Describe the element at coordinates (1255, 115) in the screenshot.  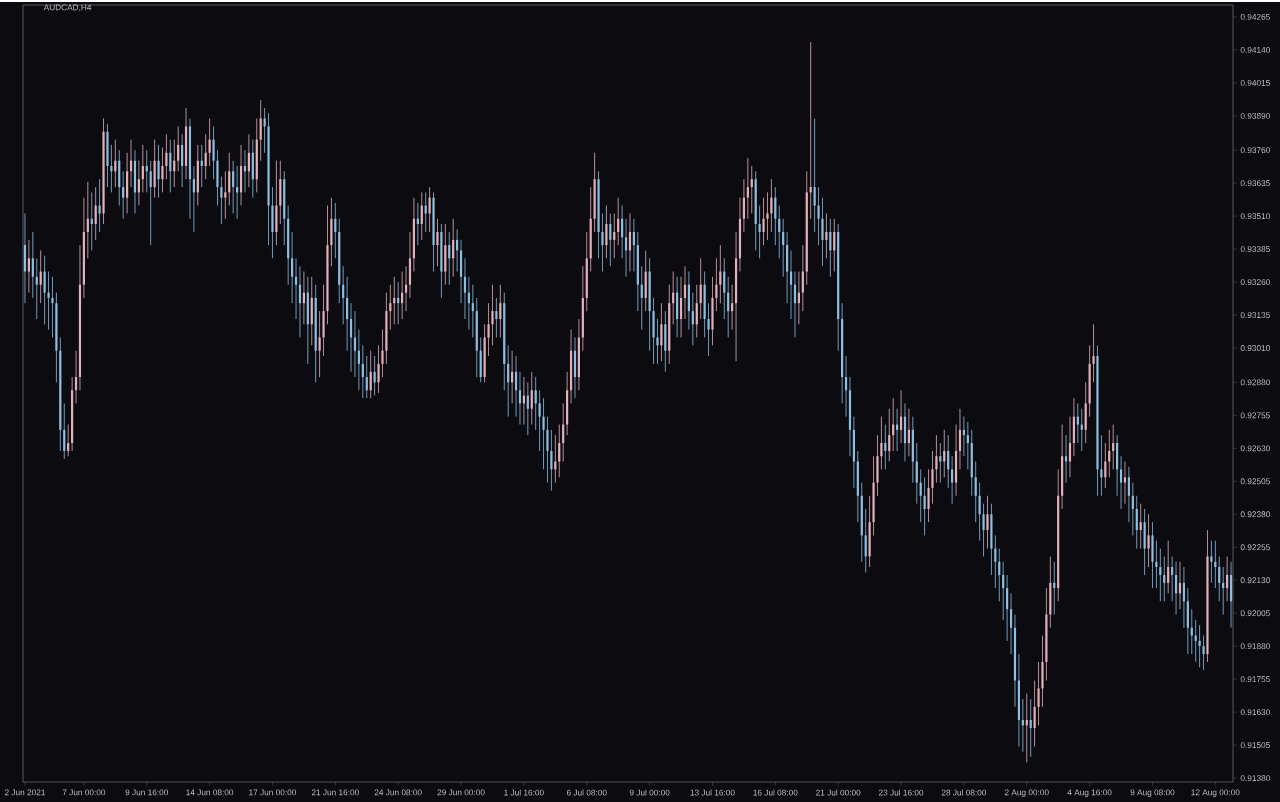
I see `y-tick-label: 0.93890` at that location.